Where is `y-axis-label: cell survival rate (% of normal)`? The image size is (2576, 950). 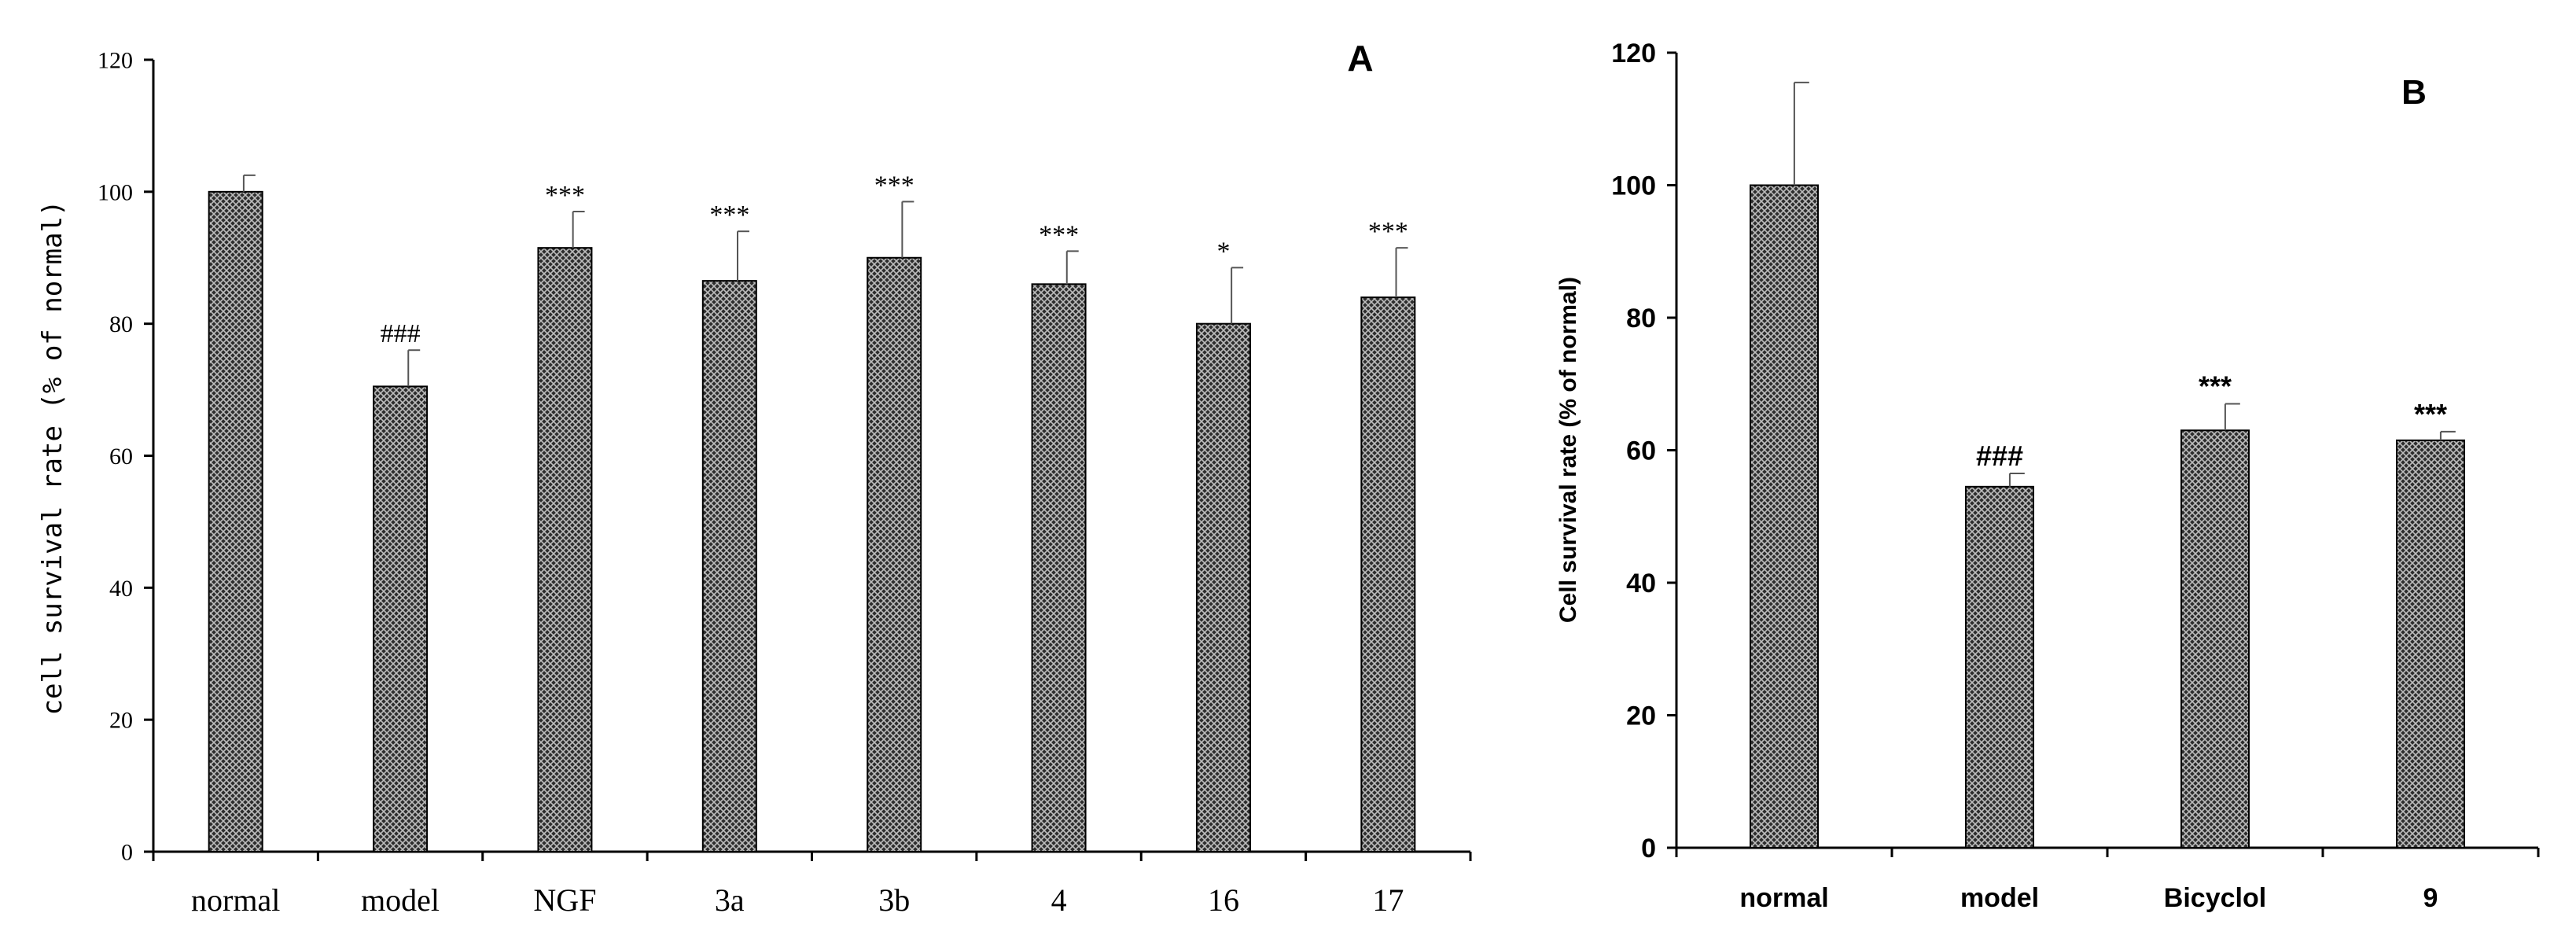
y-axis-label: cell survival rate (% of normal) is located at coordinates (53, 457).